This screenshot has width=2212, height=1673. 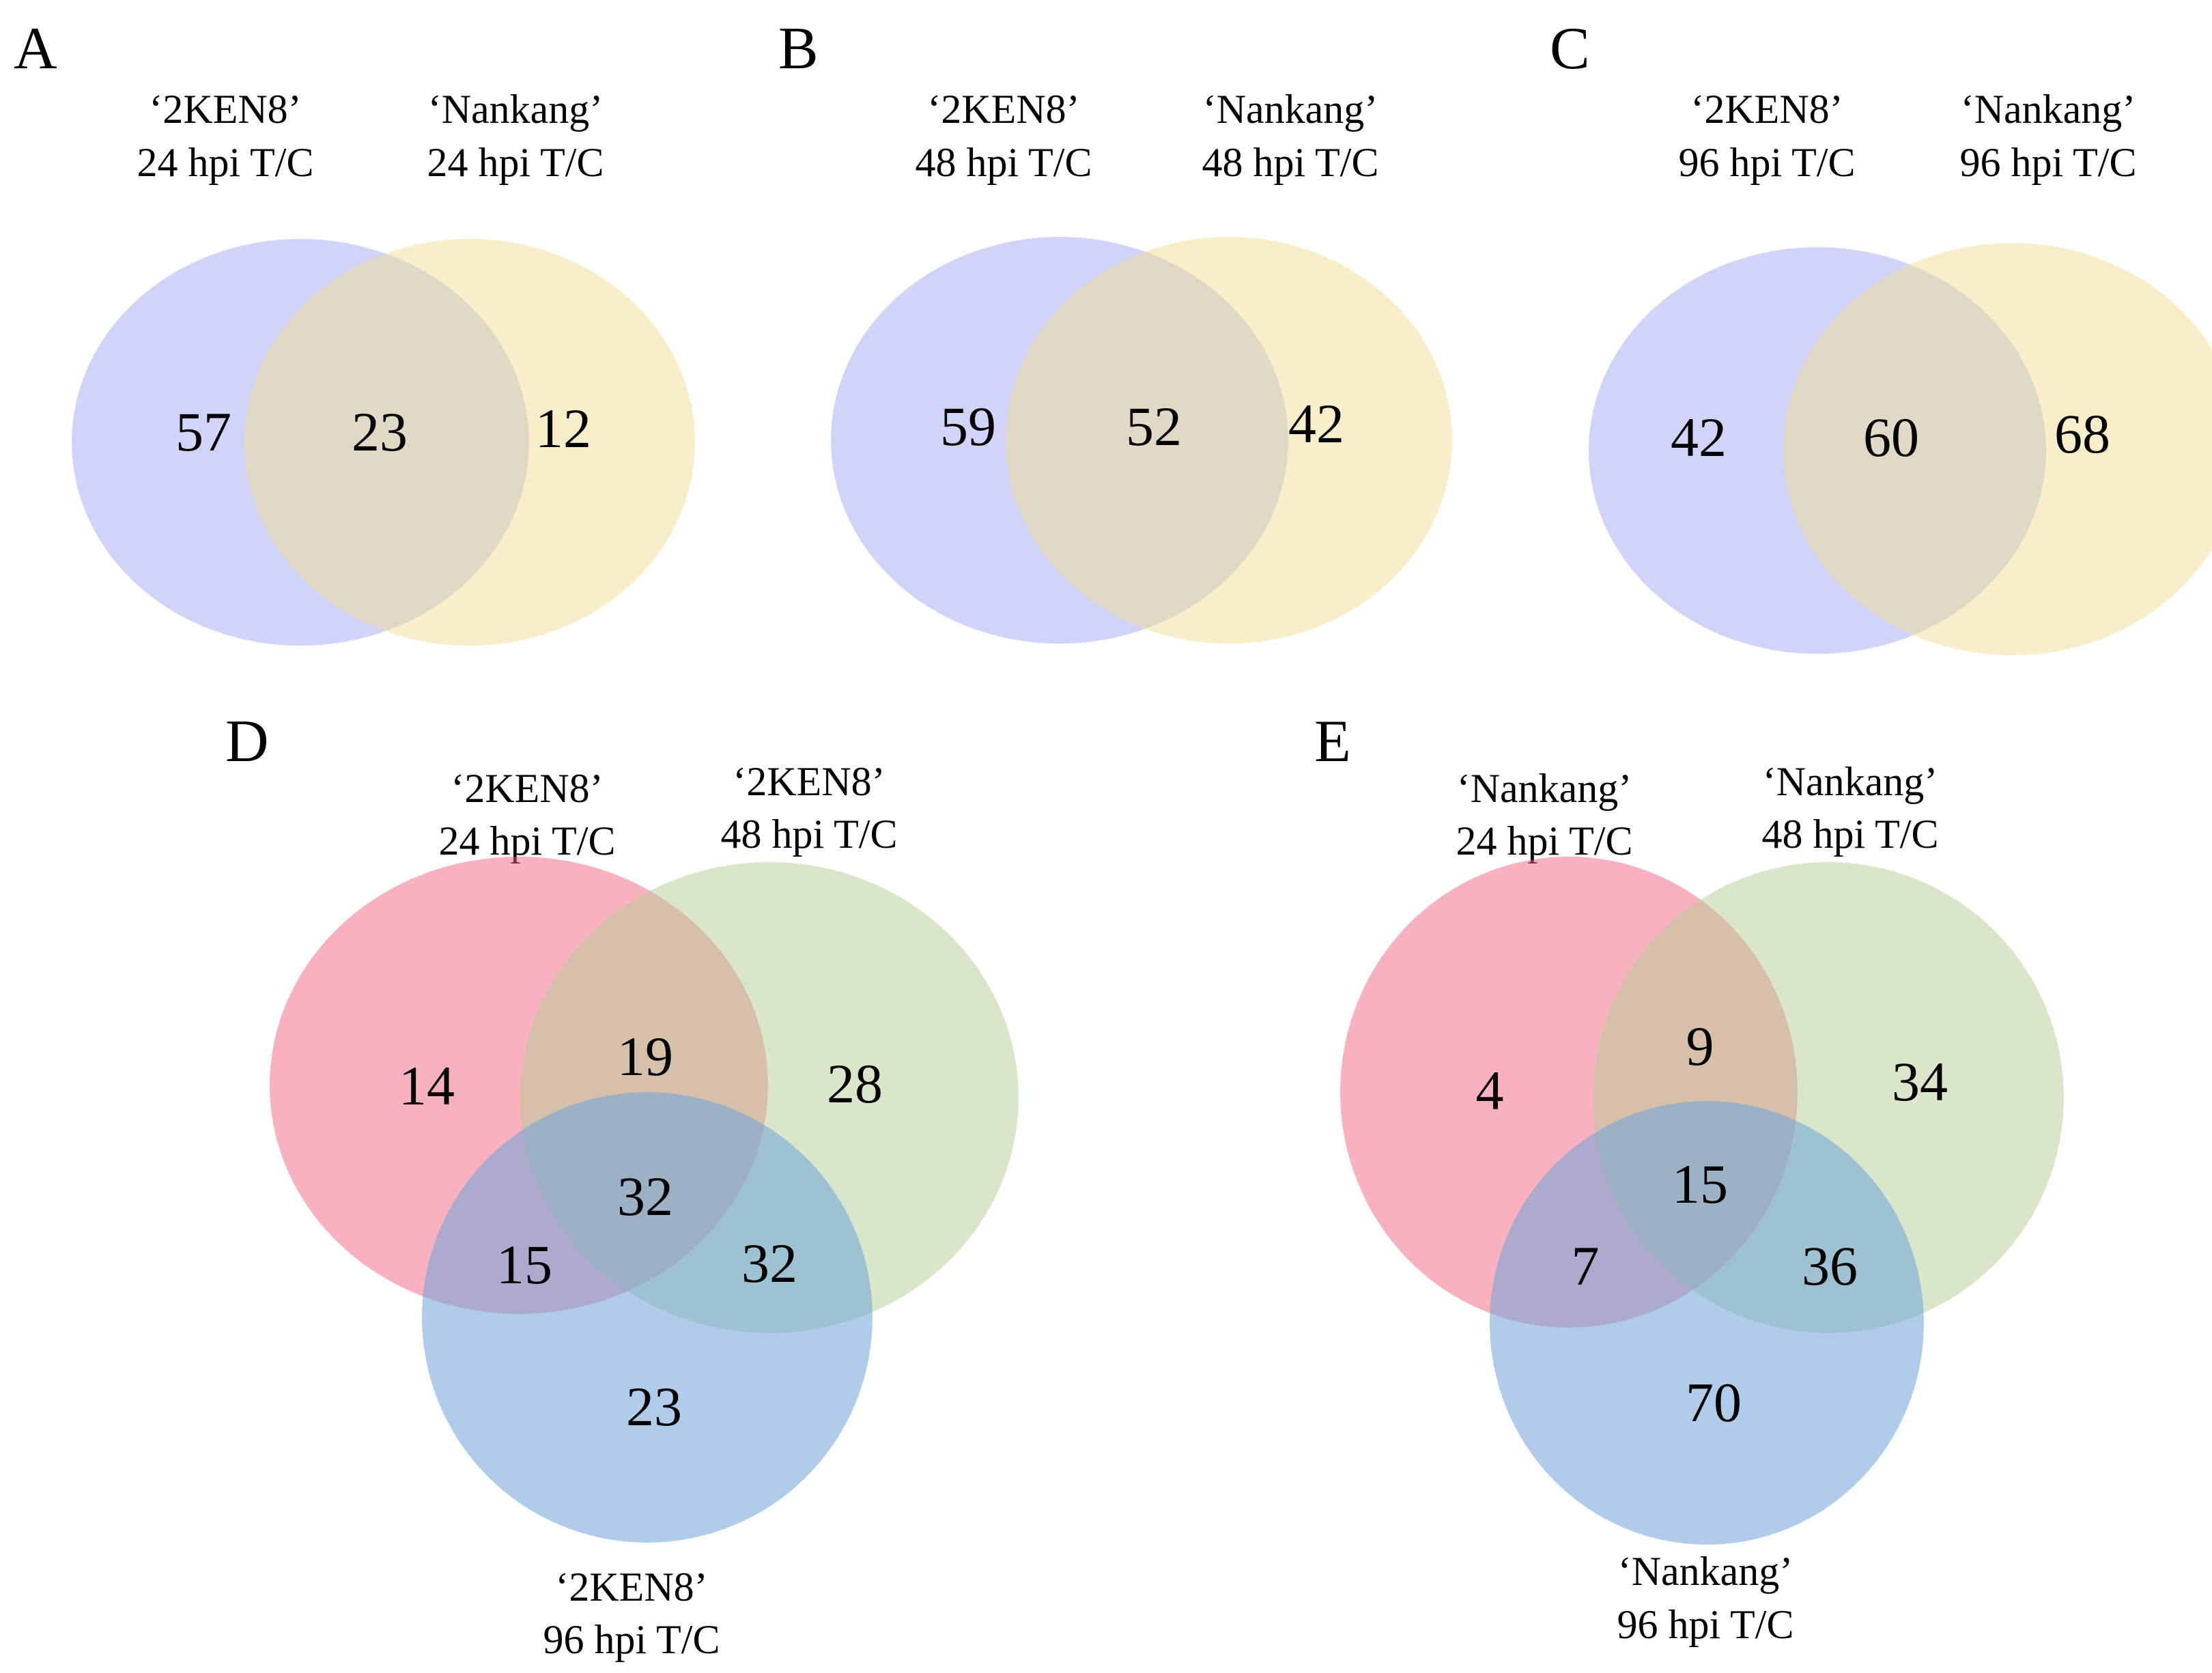 I want to click on panel-e-count-48-only: 34, so click(x=1920, y=1081).